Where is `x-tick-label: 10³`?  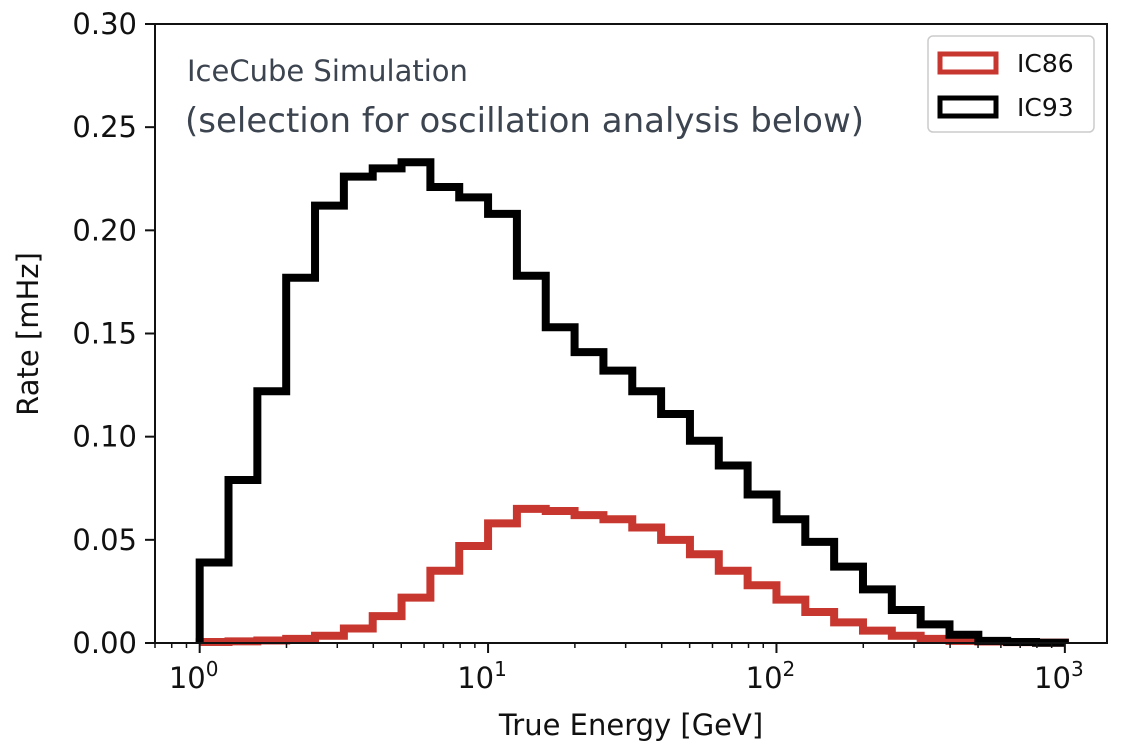
x-tick-label: 10³ is located at coordinates (1059, 676).